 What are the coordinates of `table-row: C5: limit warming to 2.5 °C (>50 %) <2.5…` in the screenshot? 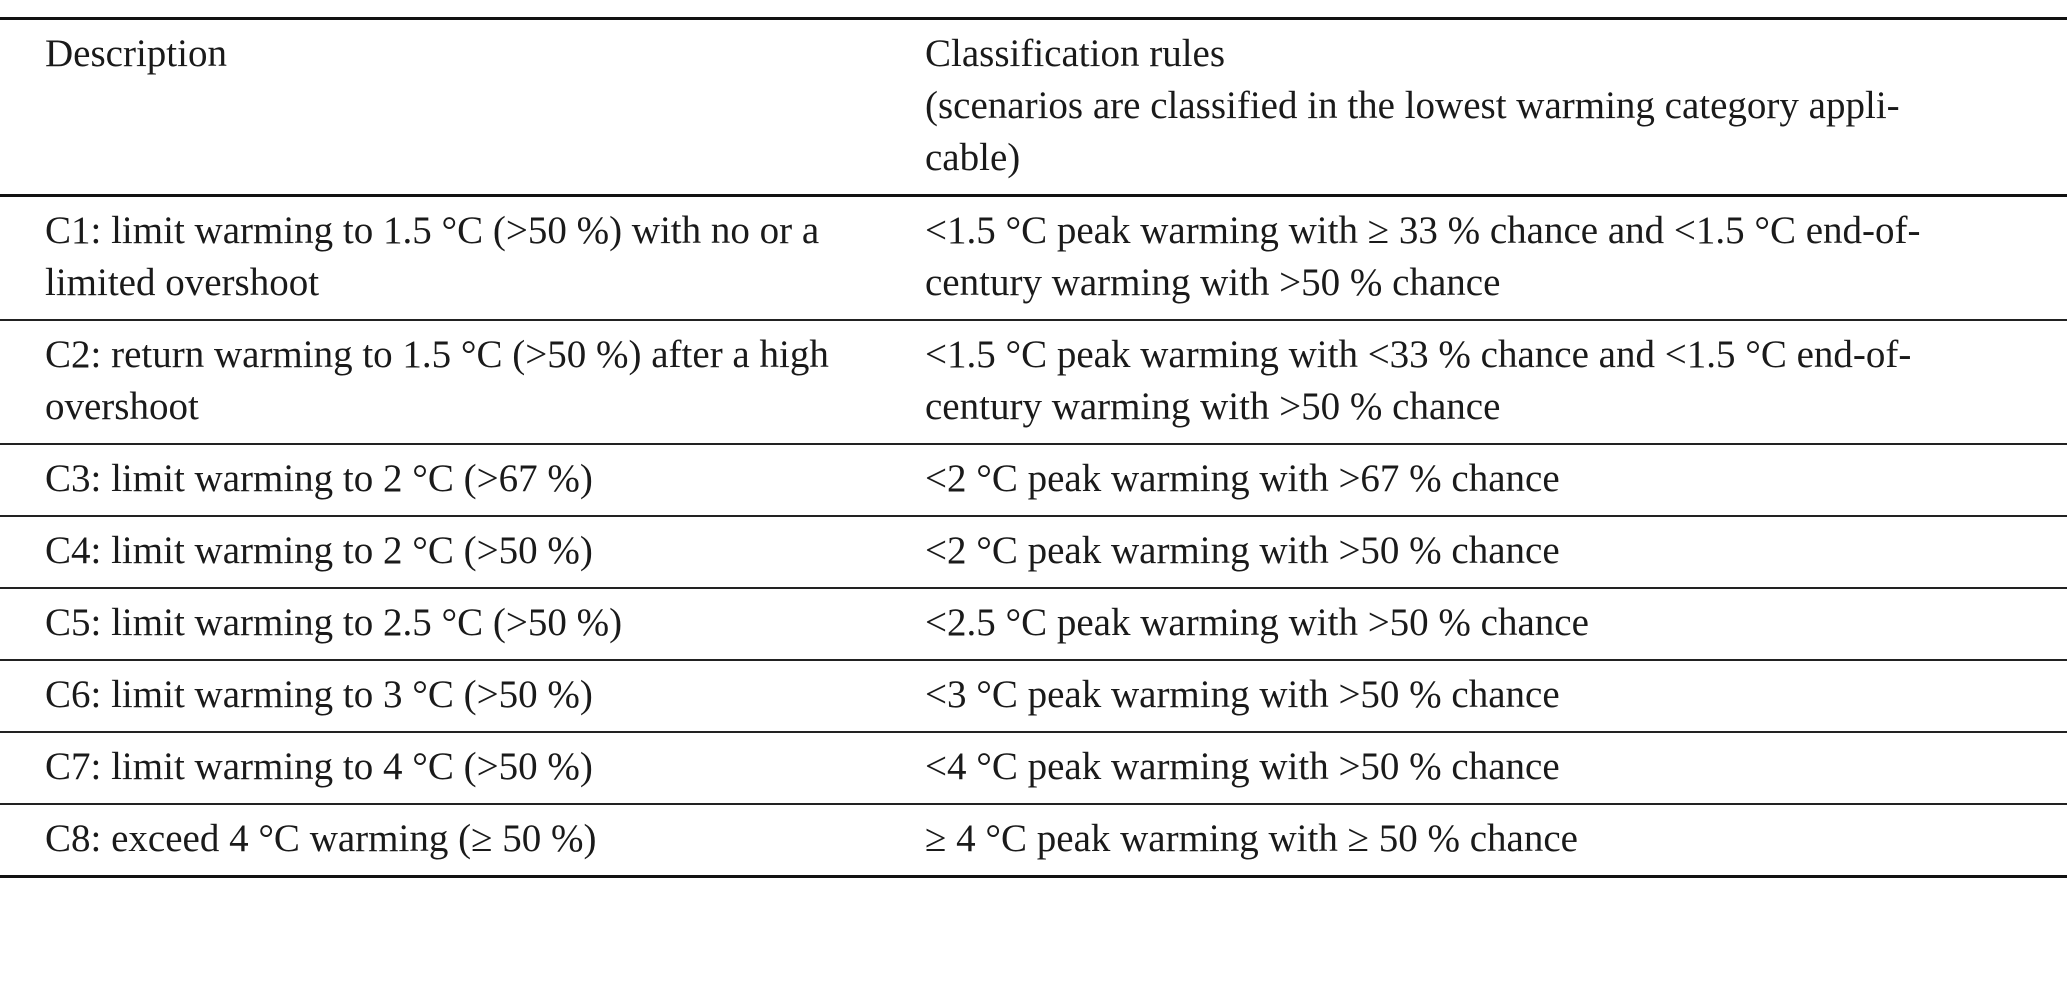 It's located at (1033, 624).